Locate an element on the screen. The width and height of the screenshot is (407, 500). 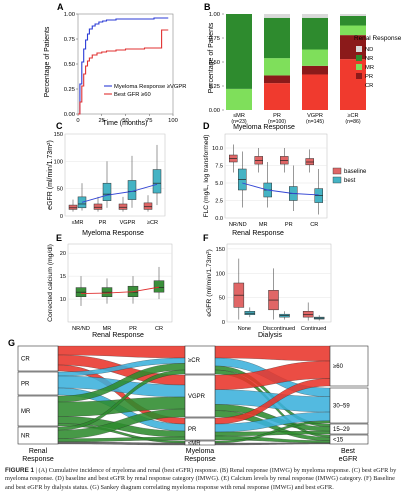
x-tick-label: Continued is located at coordinates (314, 329).